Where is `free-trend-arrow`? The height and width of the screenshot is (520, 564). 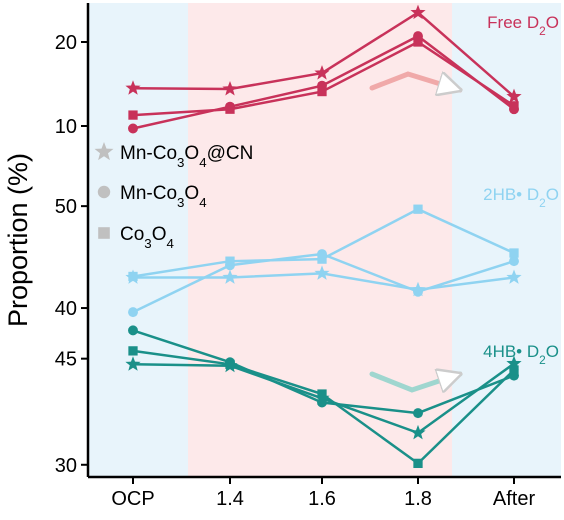
free-trend-arrow is located at coordinates (414, 80).